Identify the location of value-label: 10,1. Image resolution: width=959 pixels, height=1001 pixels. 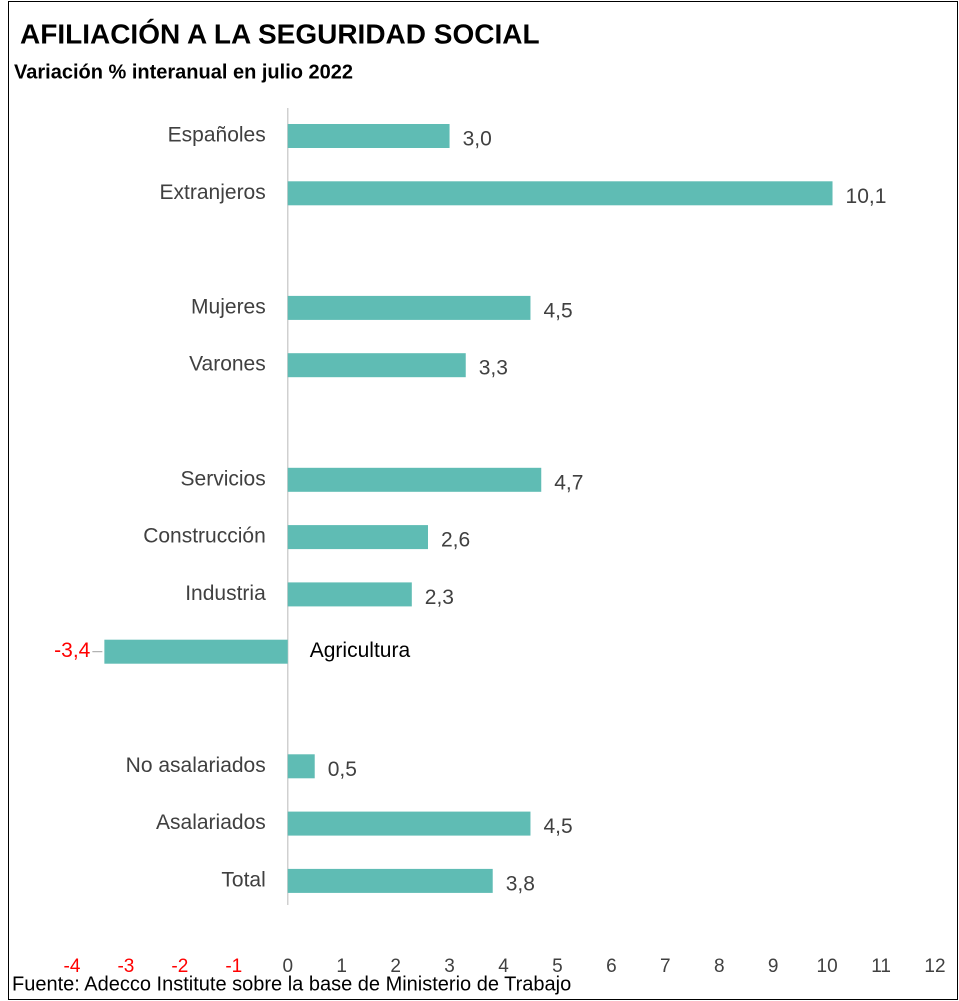
(866, 196).